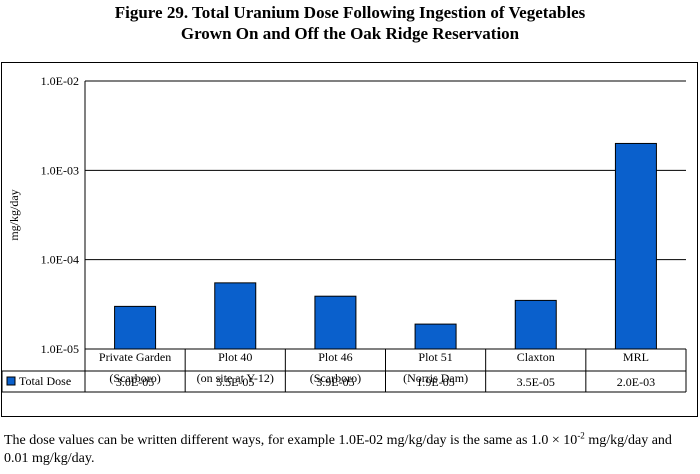 Image resolution: width=700 pixels, height=474 pixels. I want to click on y-axis-label: mg/kg/day, so click(14, 214).